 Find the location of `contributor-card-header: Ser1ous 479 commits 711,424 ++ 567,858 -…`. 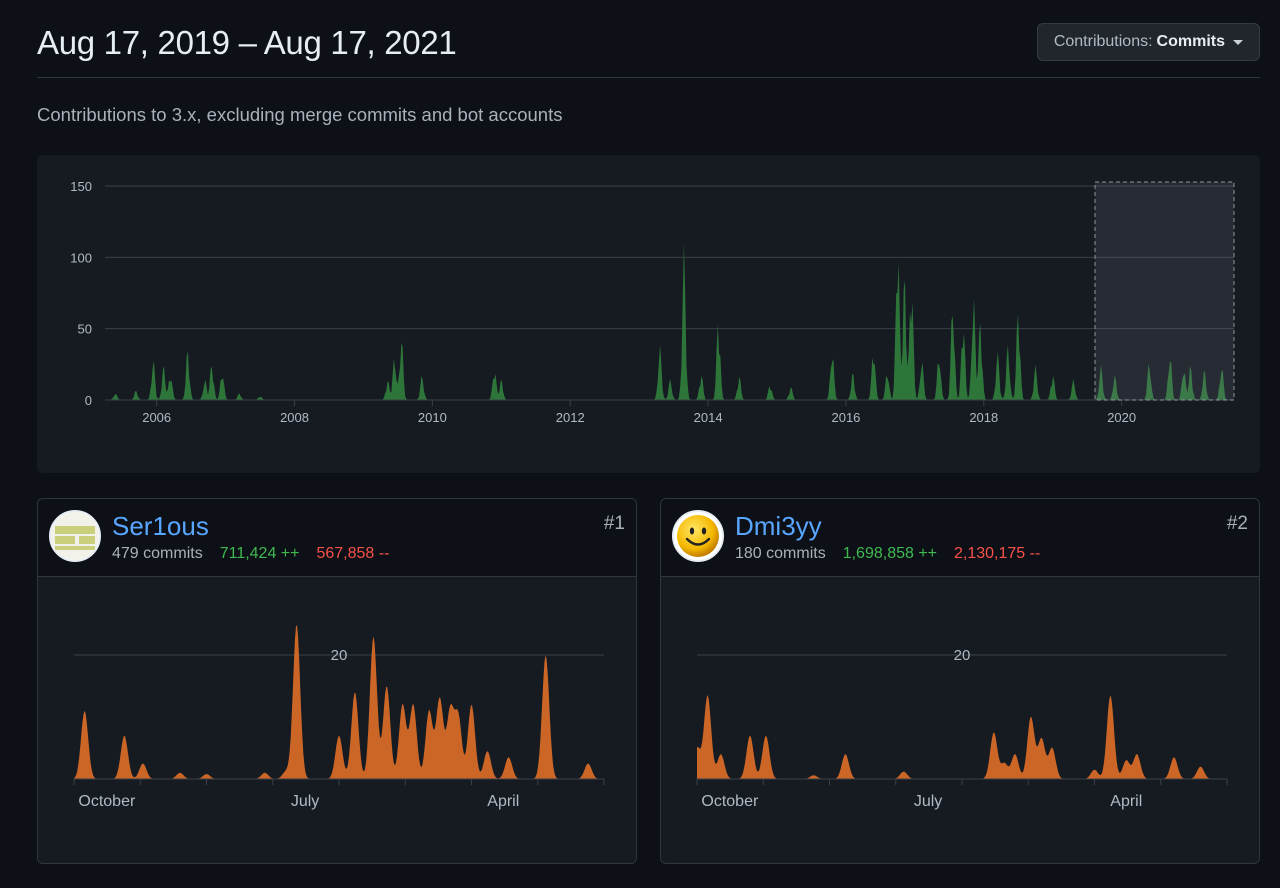

contributor-card-header: Ser1ous 479 commits 711,424 ++ 567,858 -… is located at coordinates (337, 538).